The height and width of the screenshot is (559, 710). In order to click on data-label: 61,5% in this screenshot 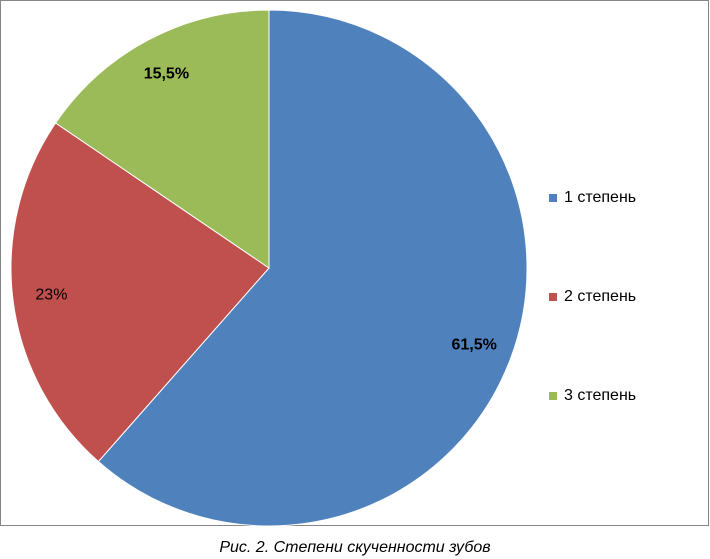, I will do `click(473, 345)`.